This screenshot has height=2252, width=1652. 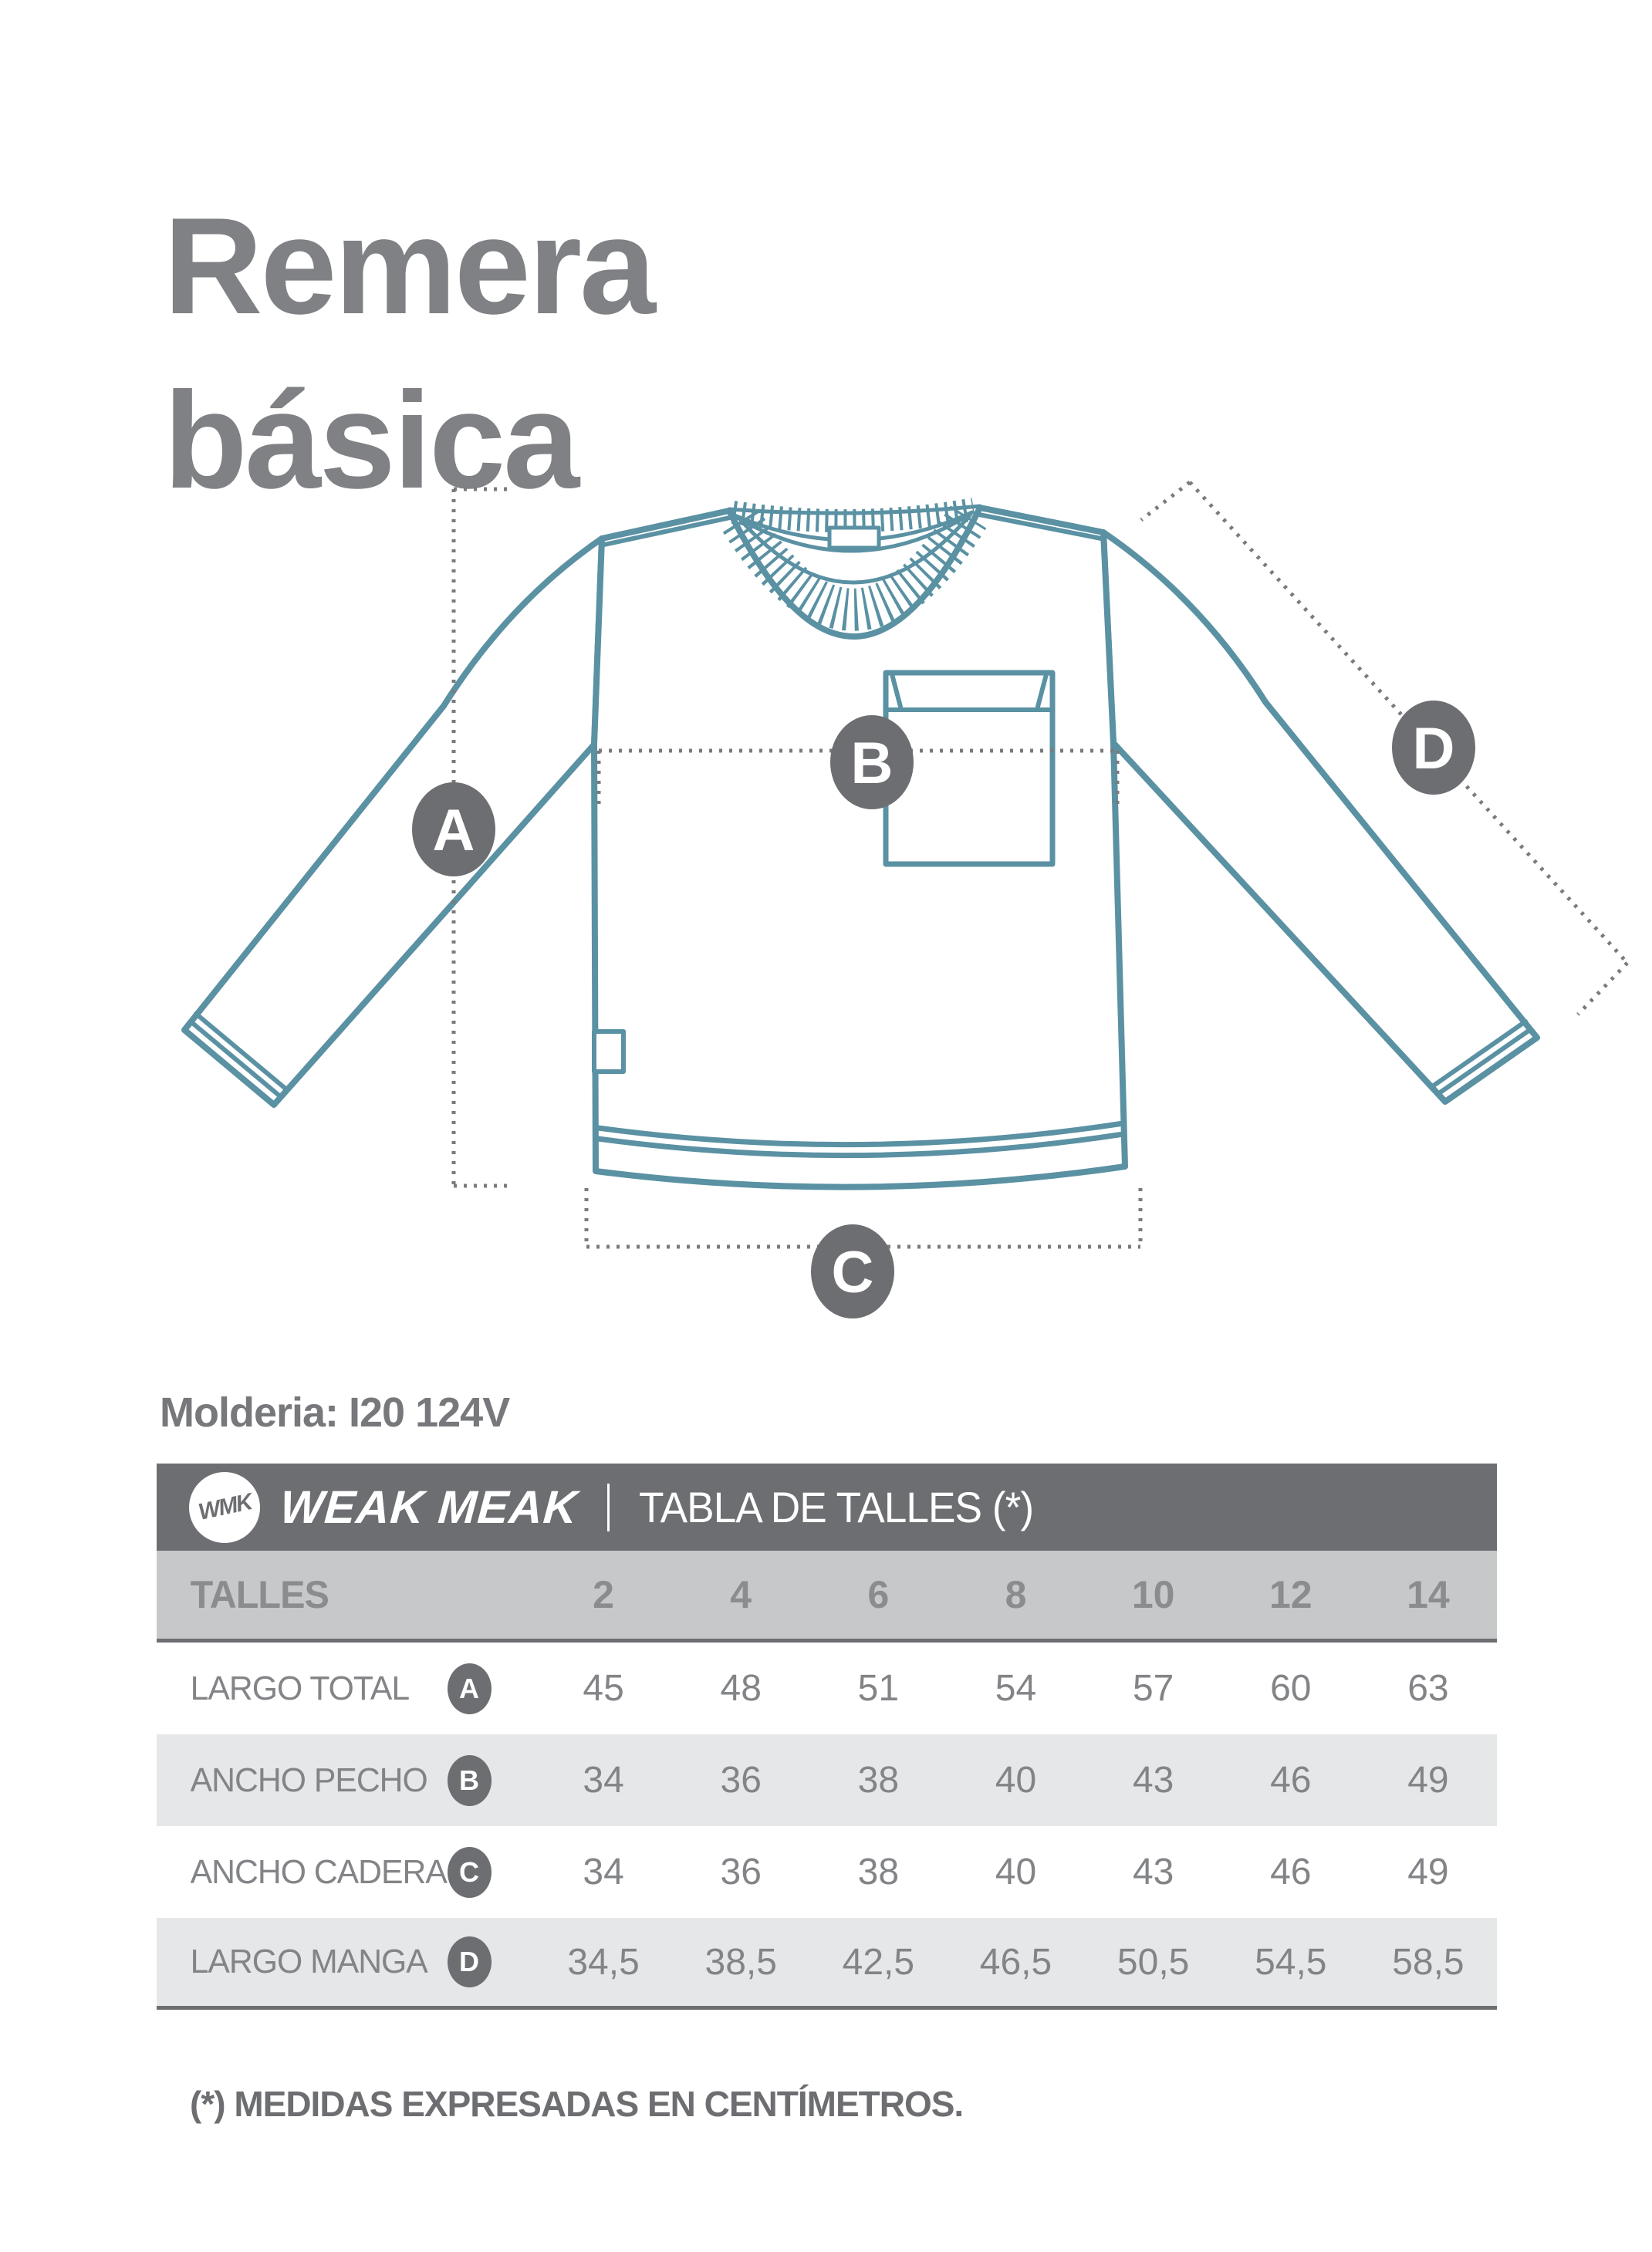 I want to click on brand-name: WEAK MEAK, so click(x=428, y=1507).